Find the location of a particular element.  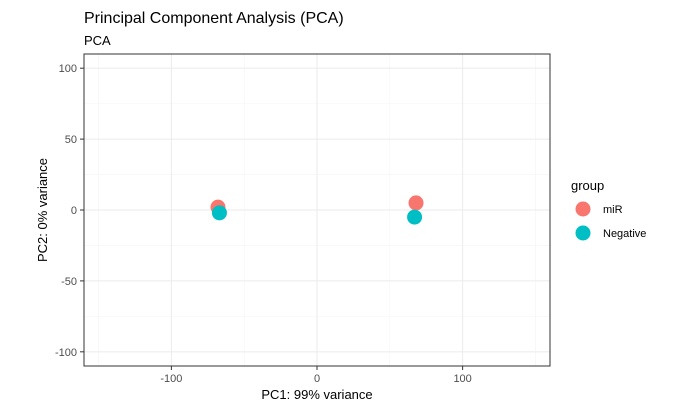

chart-subtitle: PCA is located at coordinates (97, 40).